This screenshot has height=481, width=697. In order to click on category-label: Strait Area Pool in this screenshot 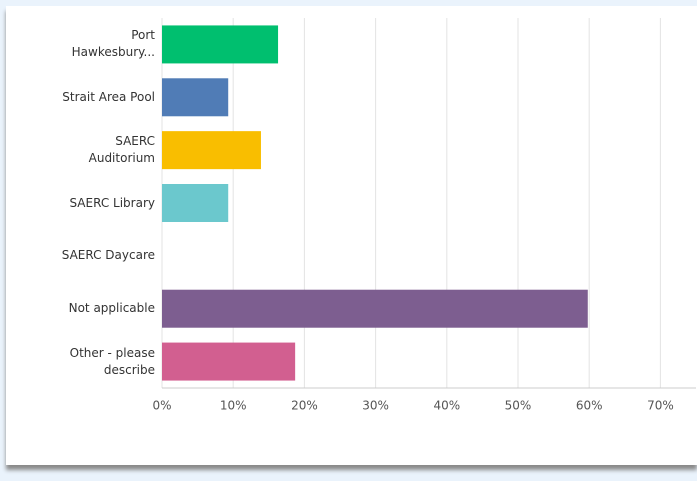, I will do `click(108, 96)`.